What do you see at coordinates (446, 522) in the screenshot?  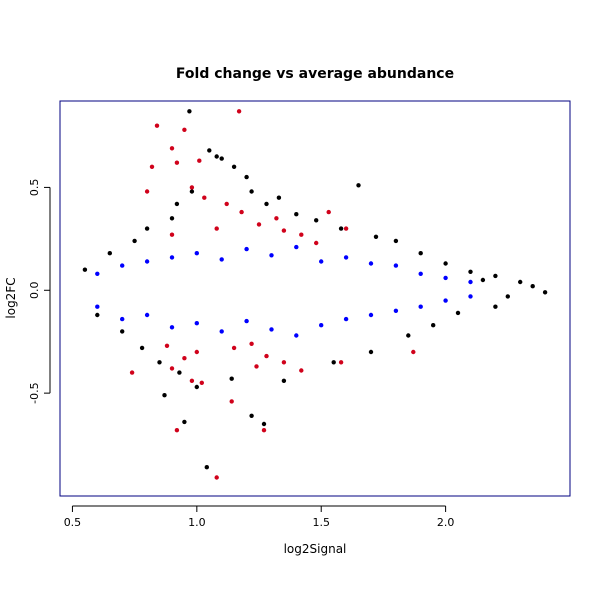 I see `x-tick-label: 2.0` at bounding box center [446, 522].